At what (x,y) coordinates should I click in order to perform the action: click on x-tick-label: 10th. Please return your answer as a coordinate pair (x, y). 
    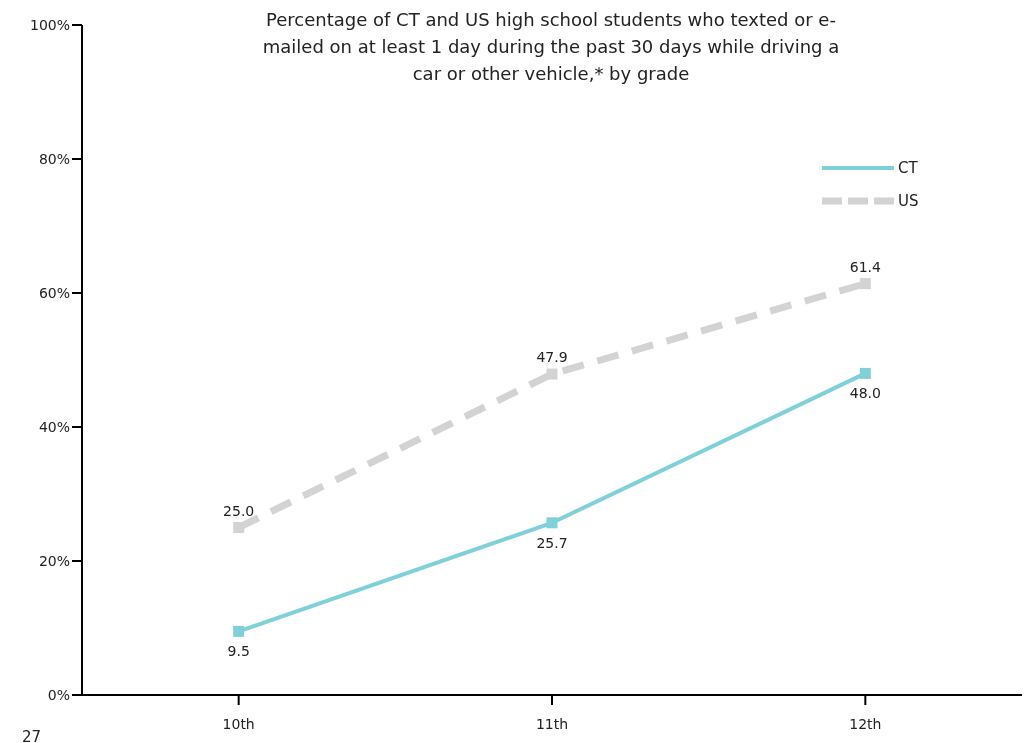
    Looking at the image, I should click on (238, 723).